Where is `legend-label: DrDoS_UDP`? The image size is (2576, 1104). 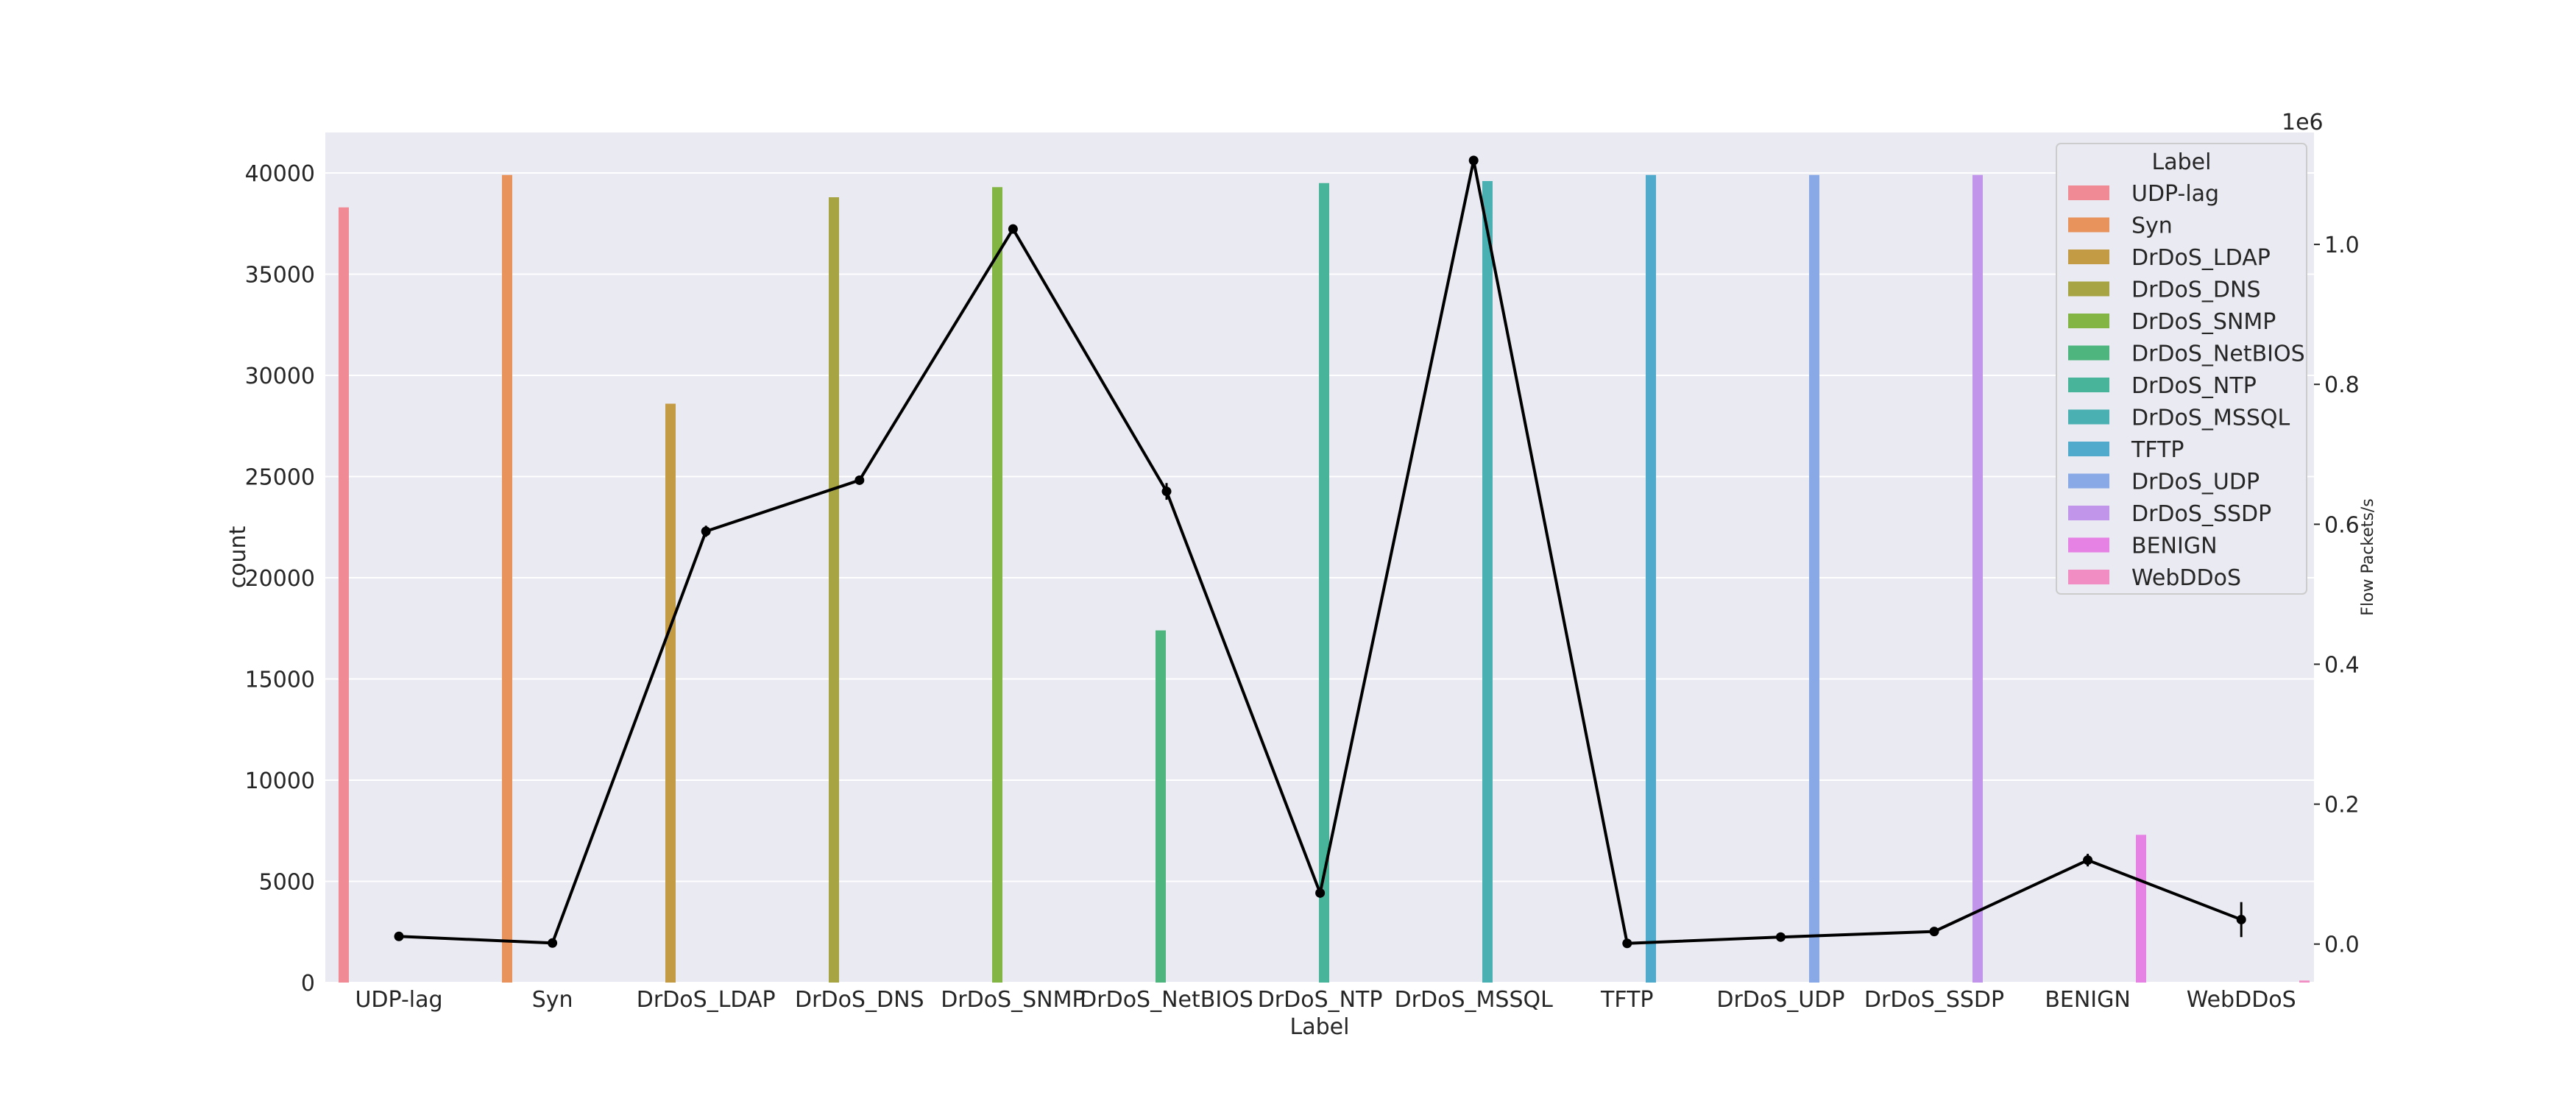 legend-label: DrDoS_UDP is located at coordinates (2195, 483).